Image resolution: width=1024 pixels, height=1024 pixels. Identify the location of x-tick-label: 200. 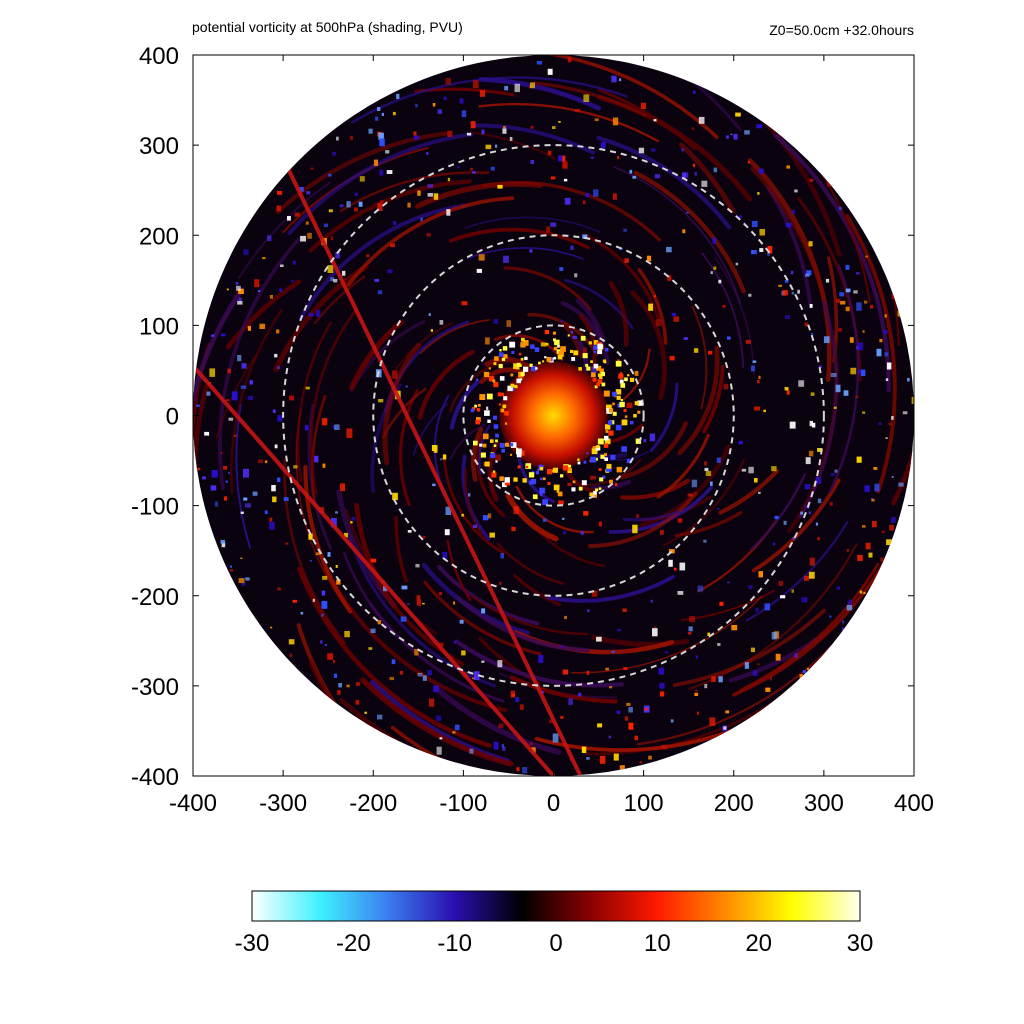
(734, 803).